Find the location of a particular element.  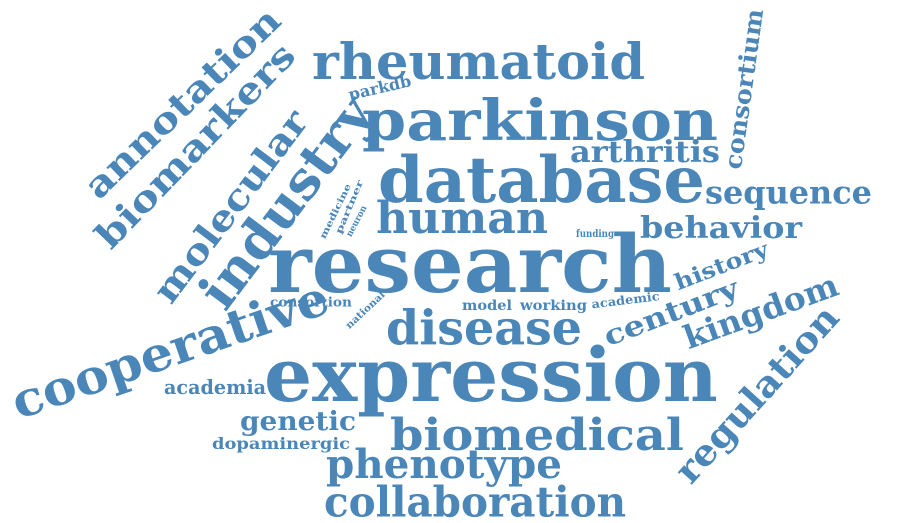

word-arthritis: arthritis is located at coordinates (645, 152).